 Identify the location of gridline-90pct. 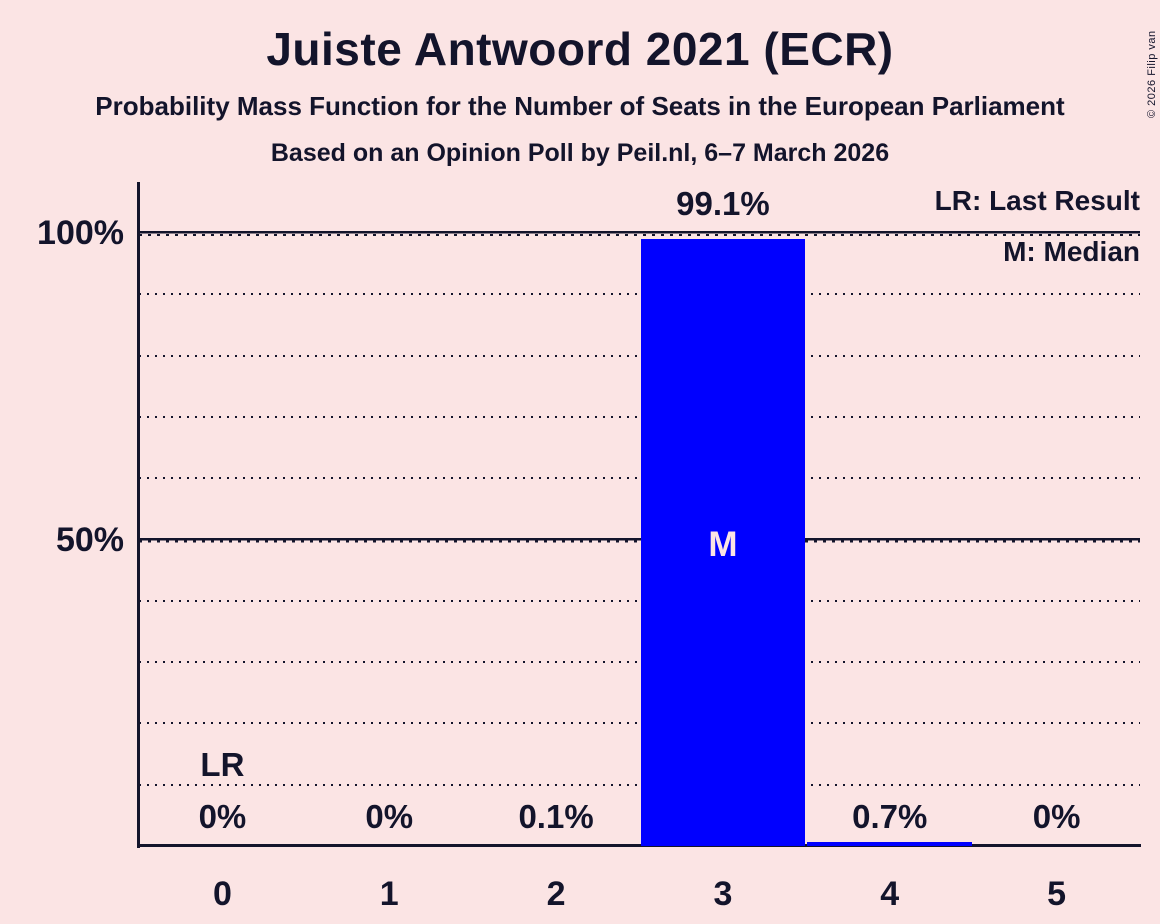
(639, 294).